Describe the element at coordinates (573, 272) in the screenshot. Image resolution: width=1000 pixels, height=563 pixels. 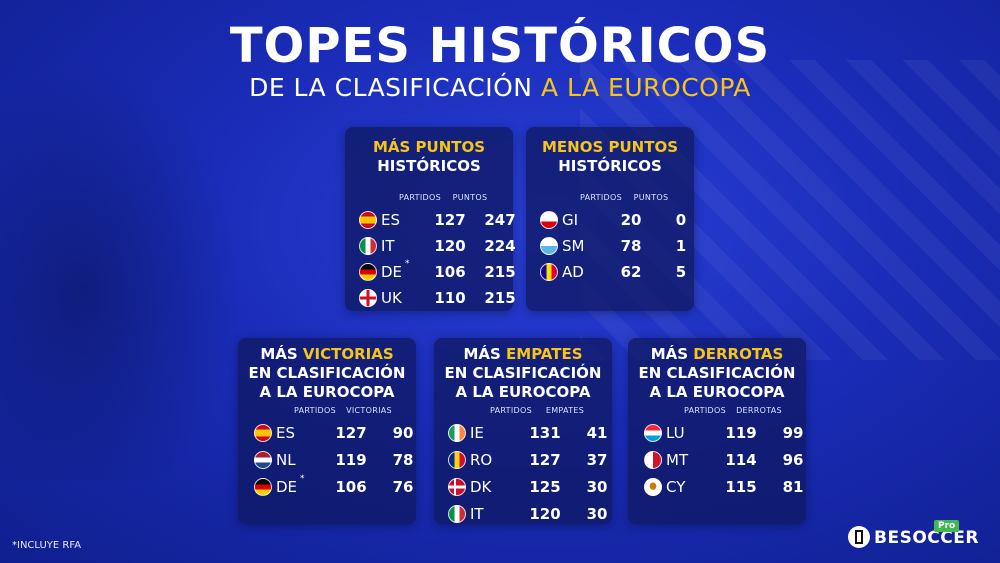
I see `country-code: AD` at that location.